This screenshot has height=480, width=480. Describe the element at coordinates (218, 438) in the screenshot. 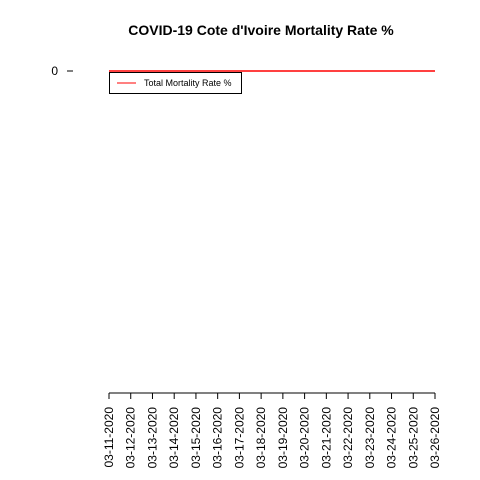

I see `x-tick-label: 03-16-2020` at that location.